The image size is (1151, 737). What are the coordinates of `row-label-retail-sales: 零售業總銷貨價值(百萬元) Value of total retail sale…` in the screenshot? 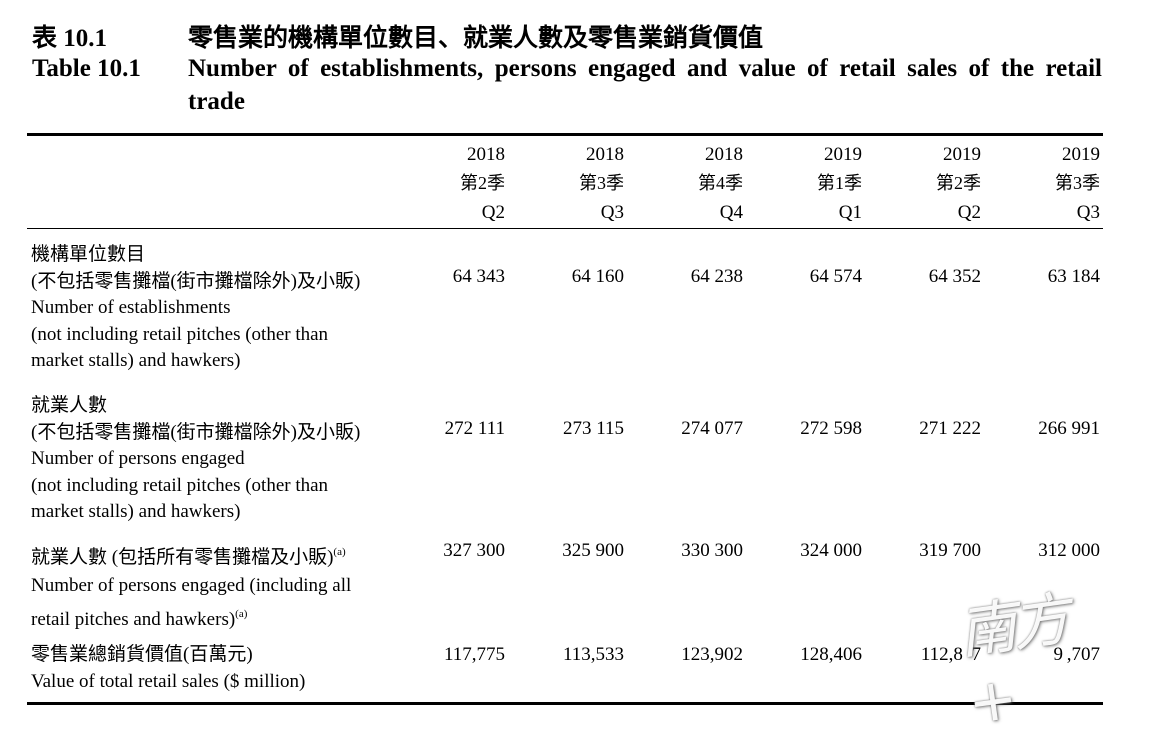 It's located at (216, 668).